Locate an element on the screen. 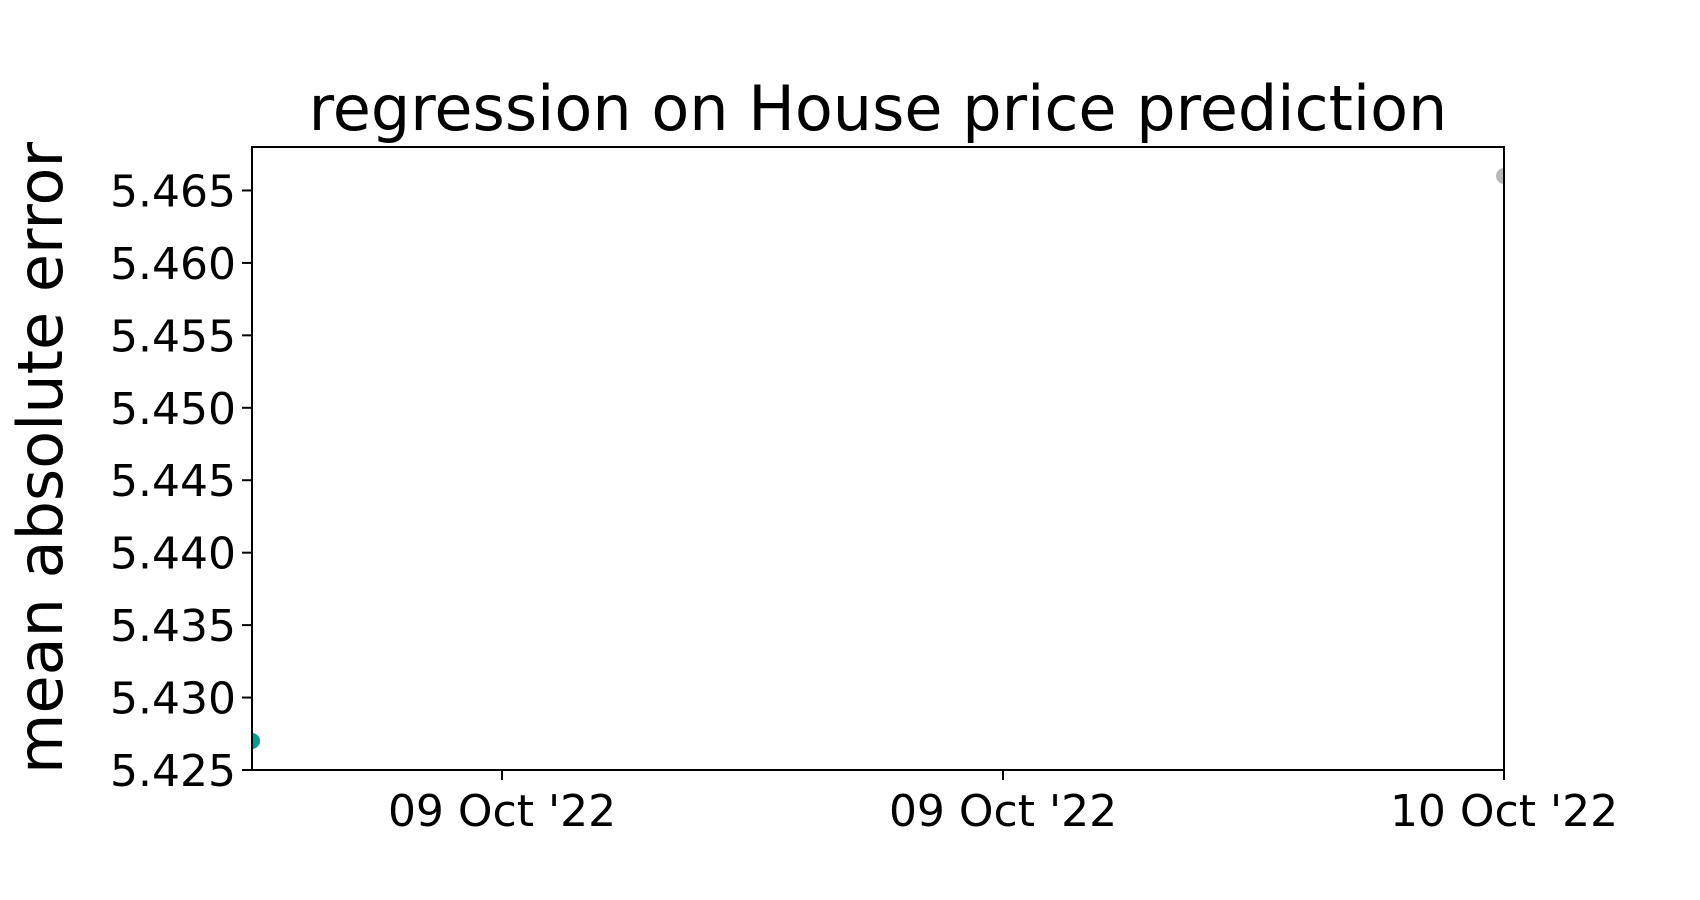  y-tick-label: 5.430 is located at coordinates (173, 699).